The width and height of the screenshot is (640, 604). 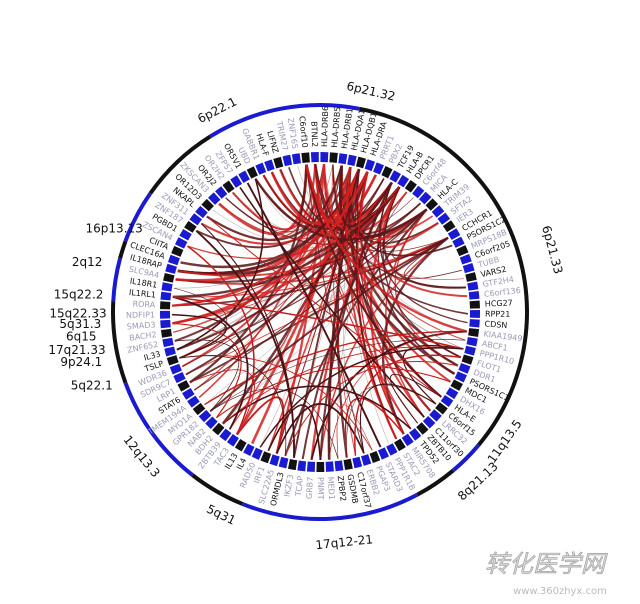 I want to click on region-label: 5q22.1, so click(x=92, y=386).